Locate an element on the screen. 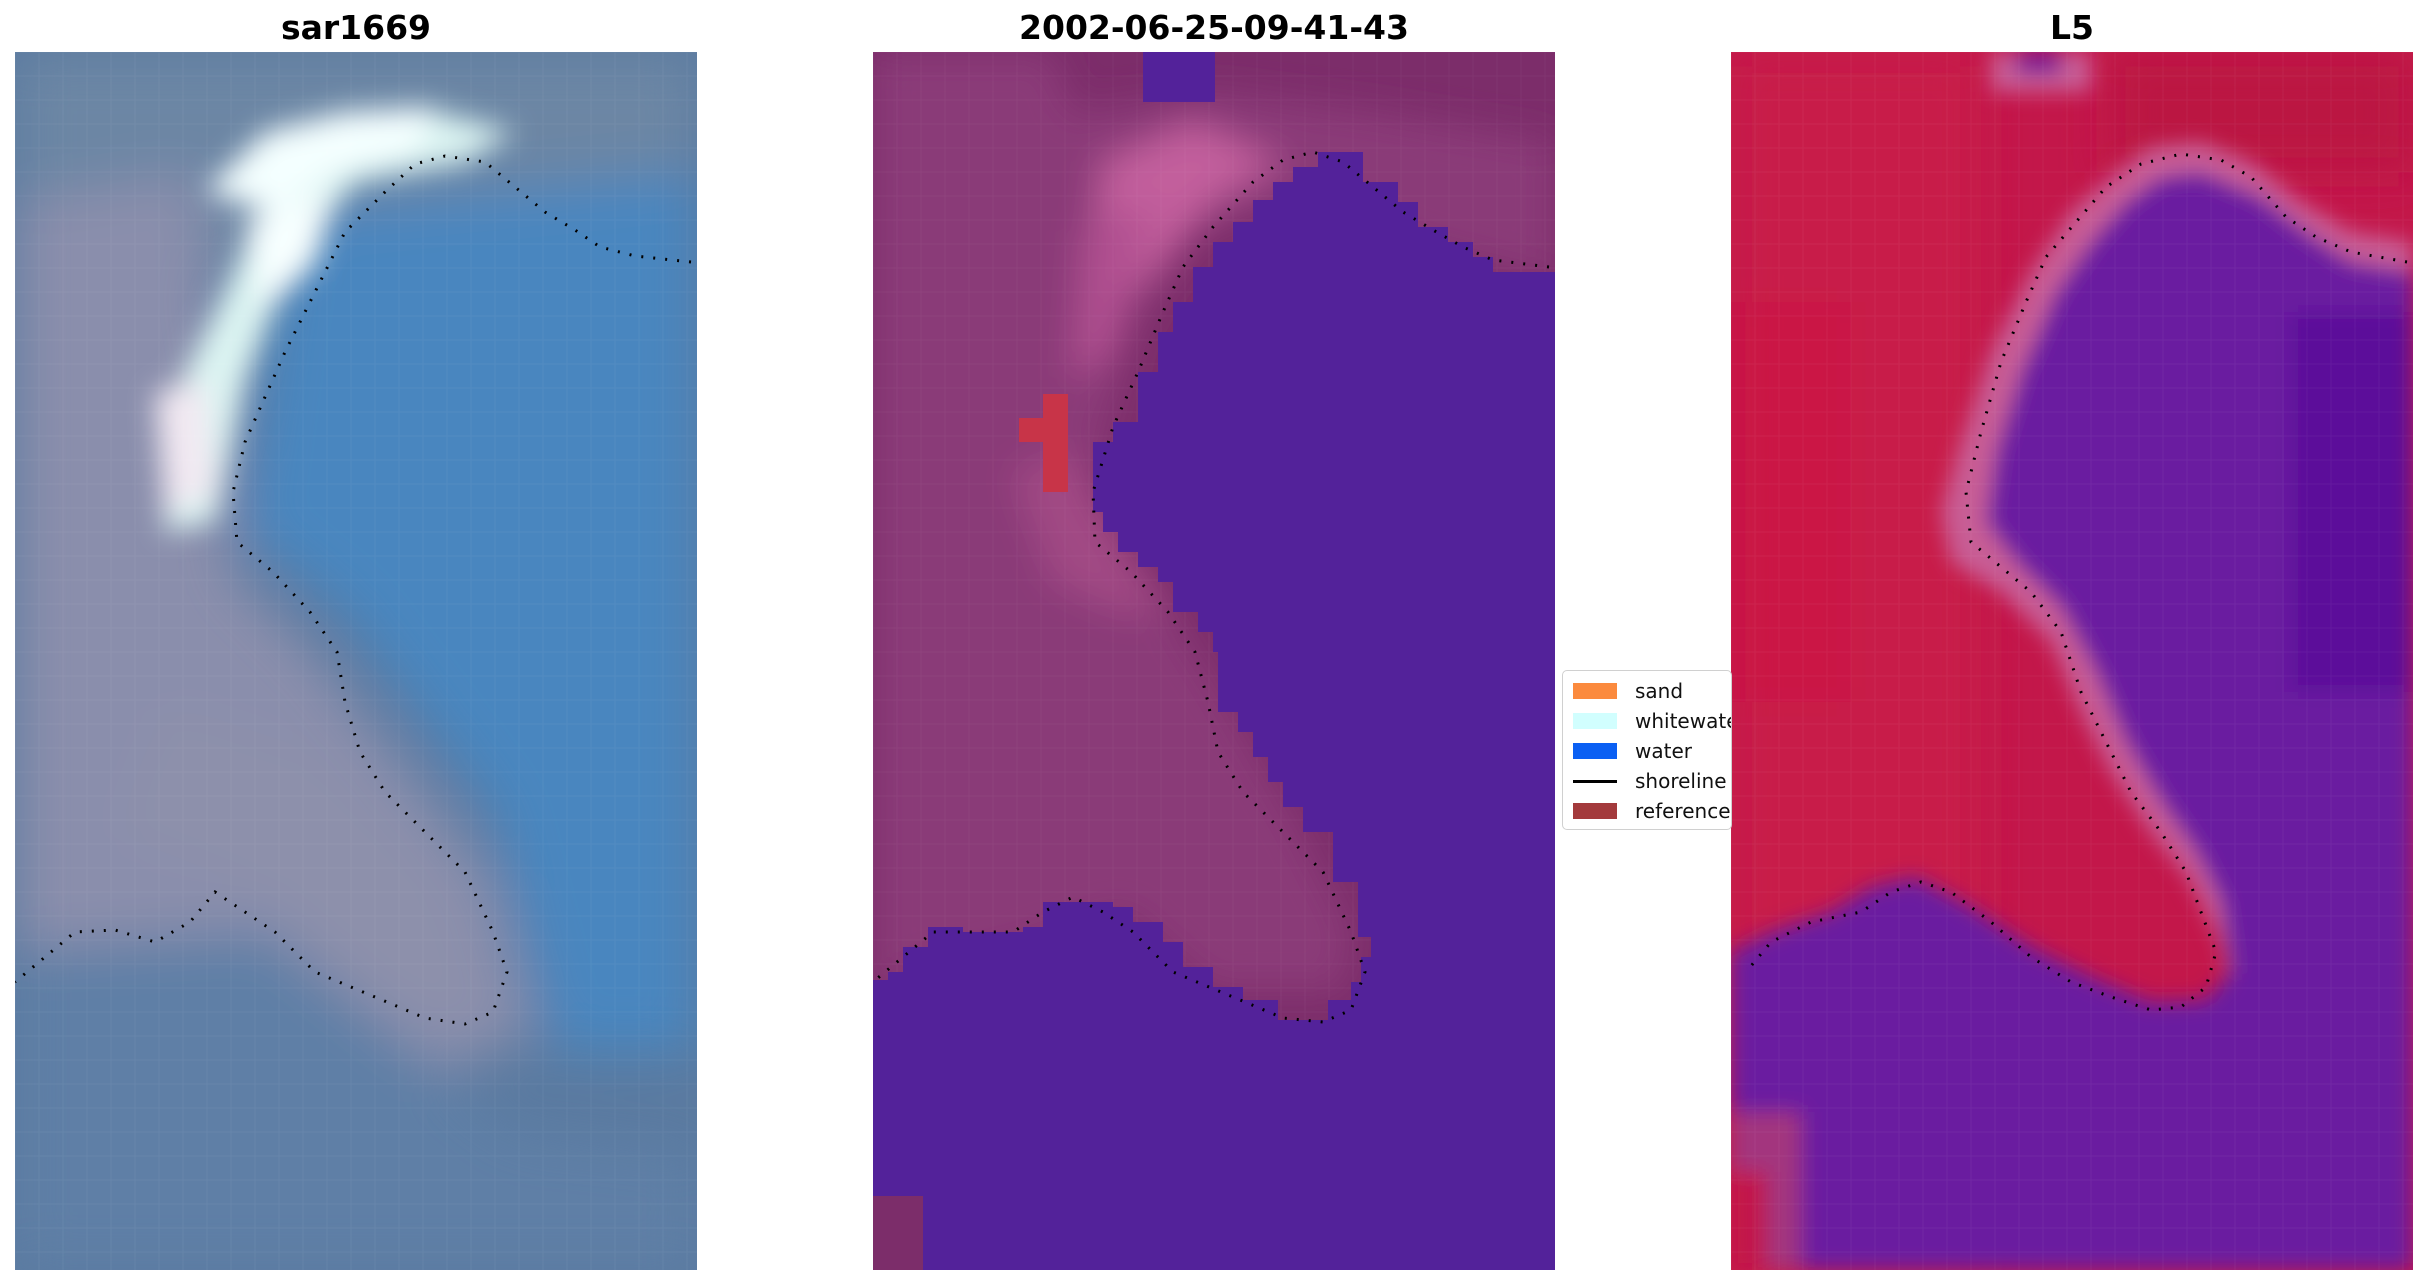 The width and height of the screenshot is (2425, 1283). legend-item-whitewater: whitewater is located at coordinates (1652, 721).